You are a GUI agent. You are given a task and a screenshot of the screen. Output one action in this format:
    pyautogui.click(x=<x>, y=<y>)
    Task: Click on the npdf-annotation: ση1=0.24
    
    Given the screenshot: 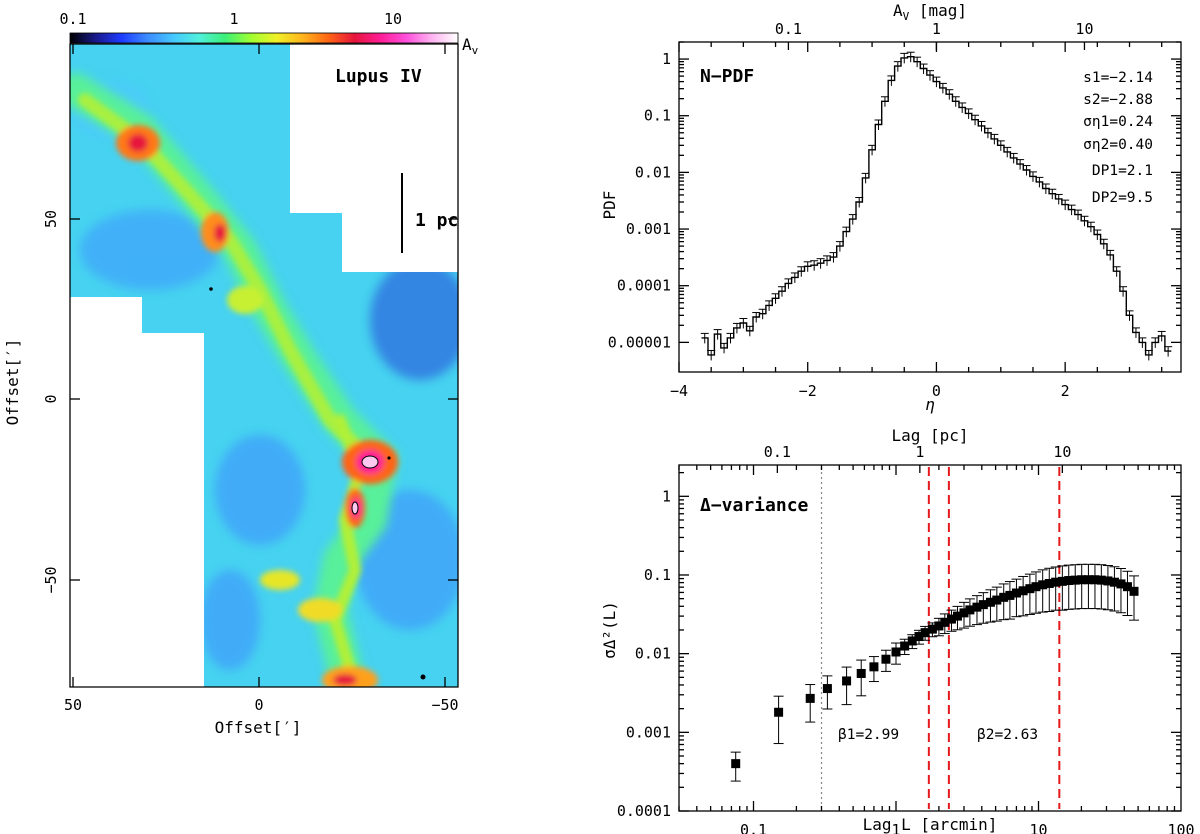 What is the action you would take?
    pyautogui.click(x=1118, y=122)
    